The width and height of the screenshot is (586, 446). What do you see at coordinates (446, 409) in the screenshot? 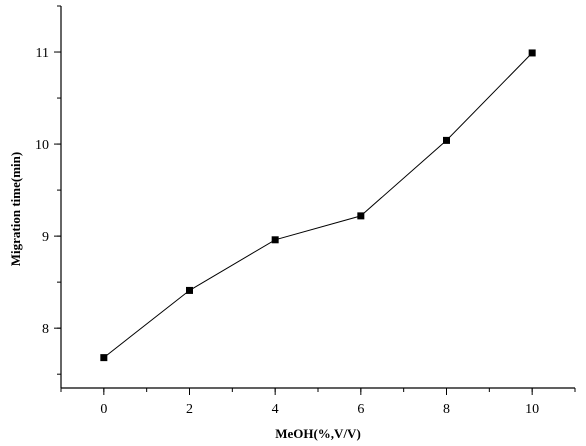
I see `x-tick-label: 8` at bounding box center [446, 409].